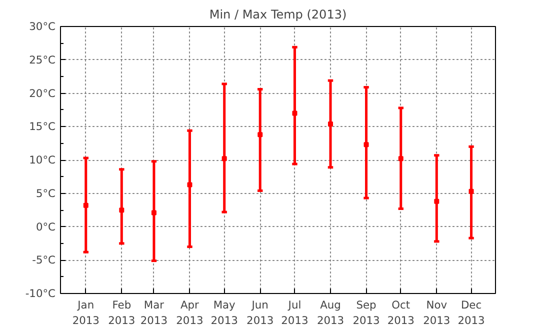 The width and height of the screenshot is (540, 330). What do you see at coordinates (42, 59) in the screenshot?
I see `y-tick-label: 25°C` at bounding box center [42, 59].